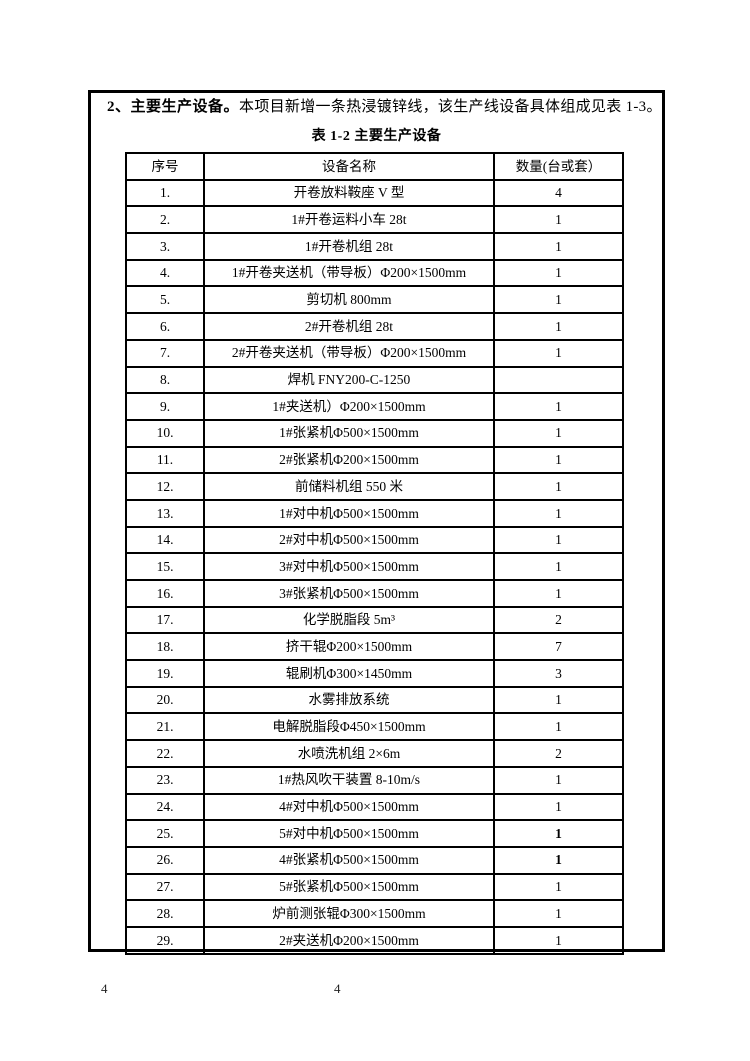 The height and width of the screenshot is (1061, 750). I want to click on table-row: 17. 化学脱脂段 5m³ 2, so click(374, 620).